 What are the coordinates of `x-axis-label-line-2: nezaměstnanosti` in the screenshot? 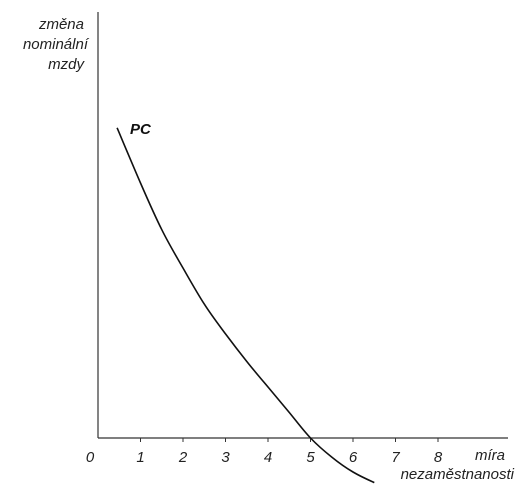 It's located at (458, 474).